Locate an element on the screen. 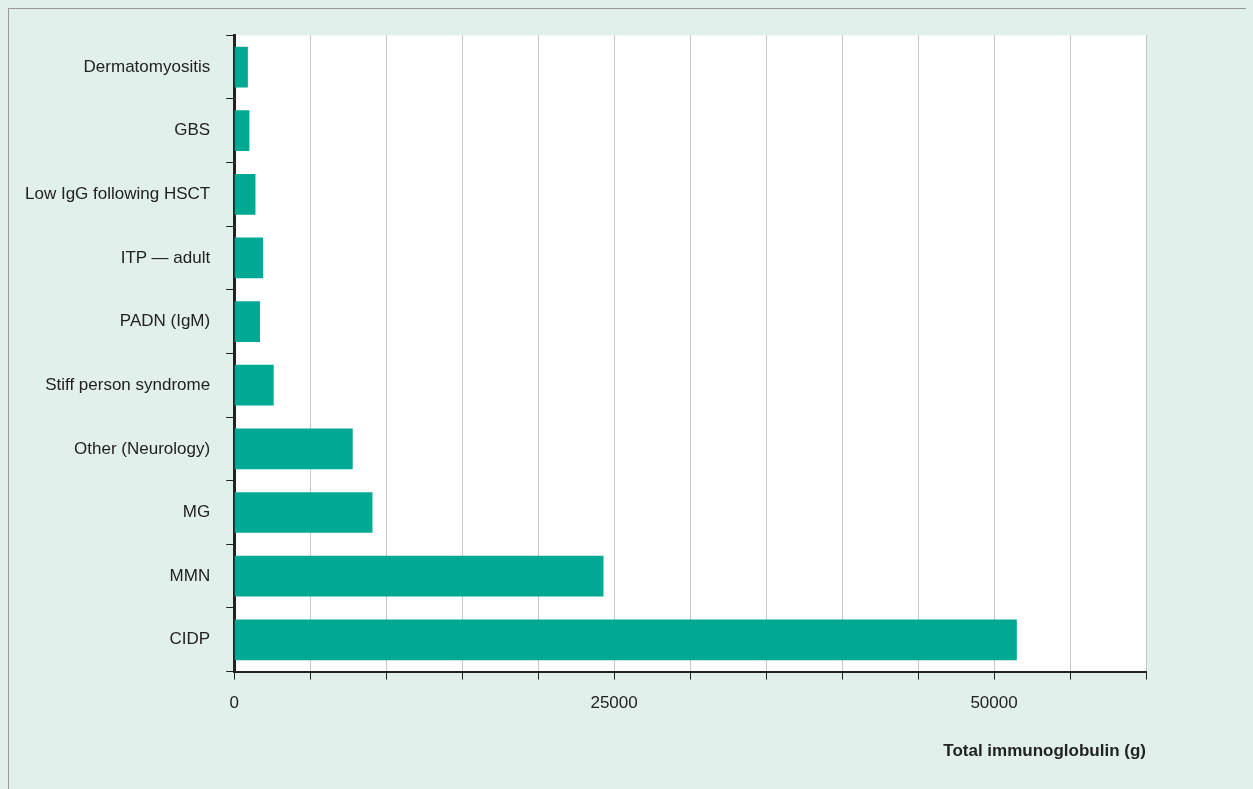 The image size is (1253, 789). y-tick-label: Other (Neurology) is located at coordinates (142, 448).